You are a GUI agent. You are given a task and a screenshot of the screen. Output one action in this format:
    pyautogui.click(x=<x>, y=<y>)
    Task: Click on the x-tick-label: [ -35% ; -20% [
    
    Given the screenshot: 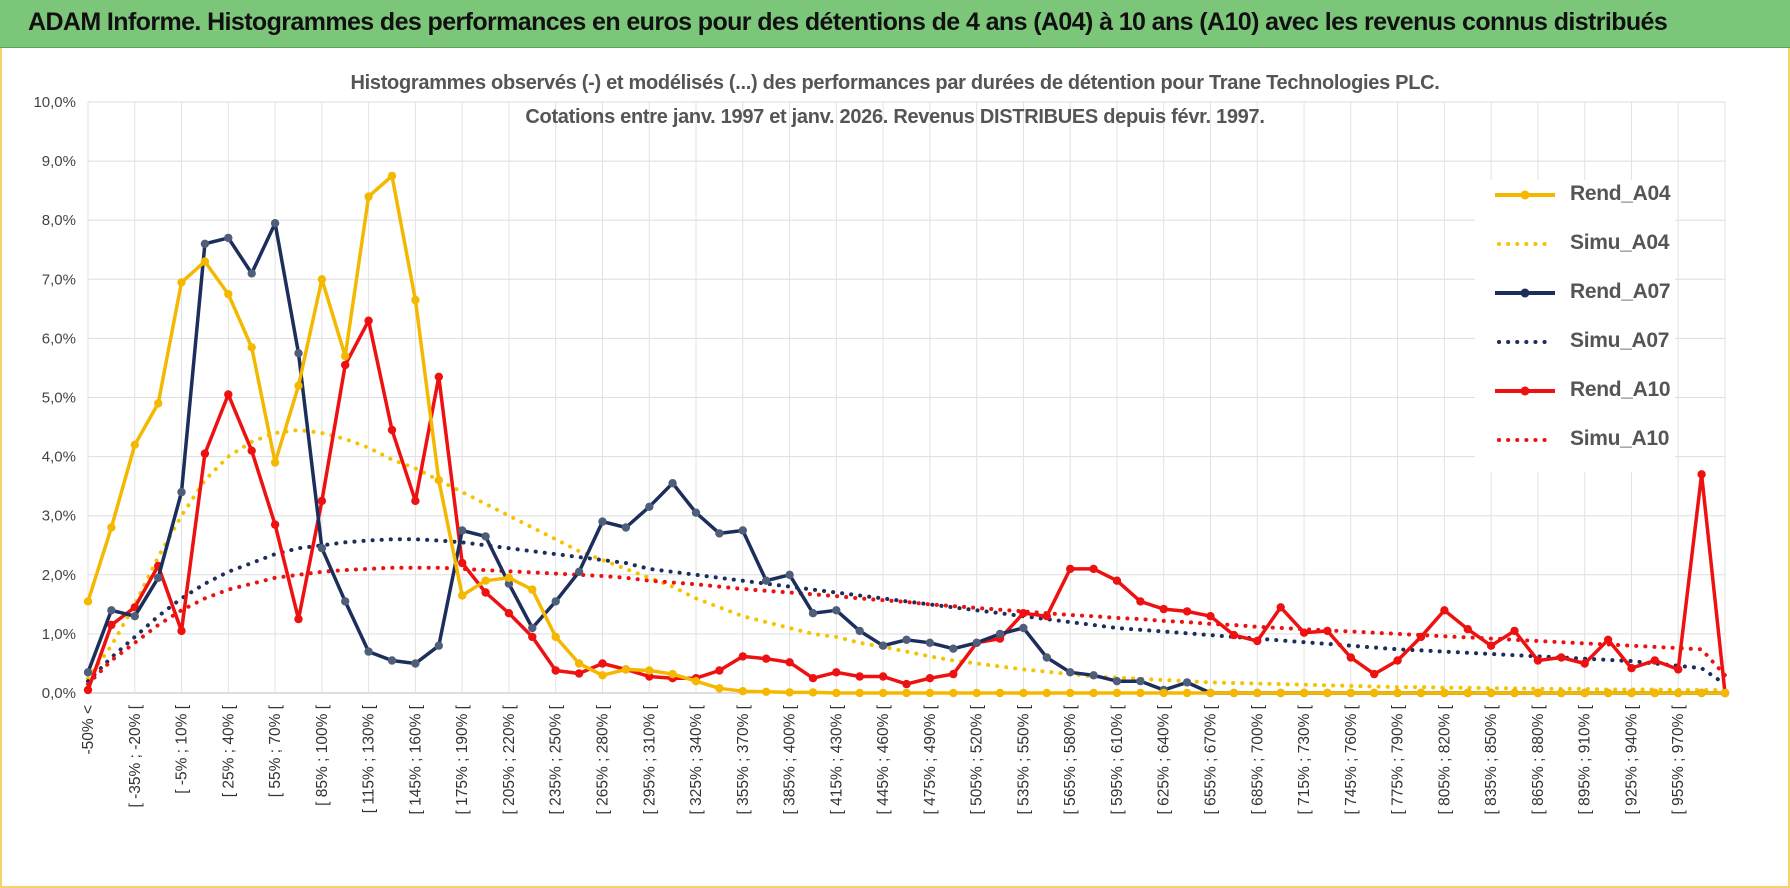 What is the action you would take?
    pyautogui.click(x=135, y=755)
    